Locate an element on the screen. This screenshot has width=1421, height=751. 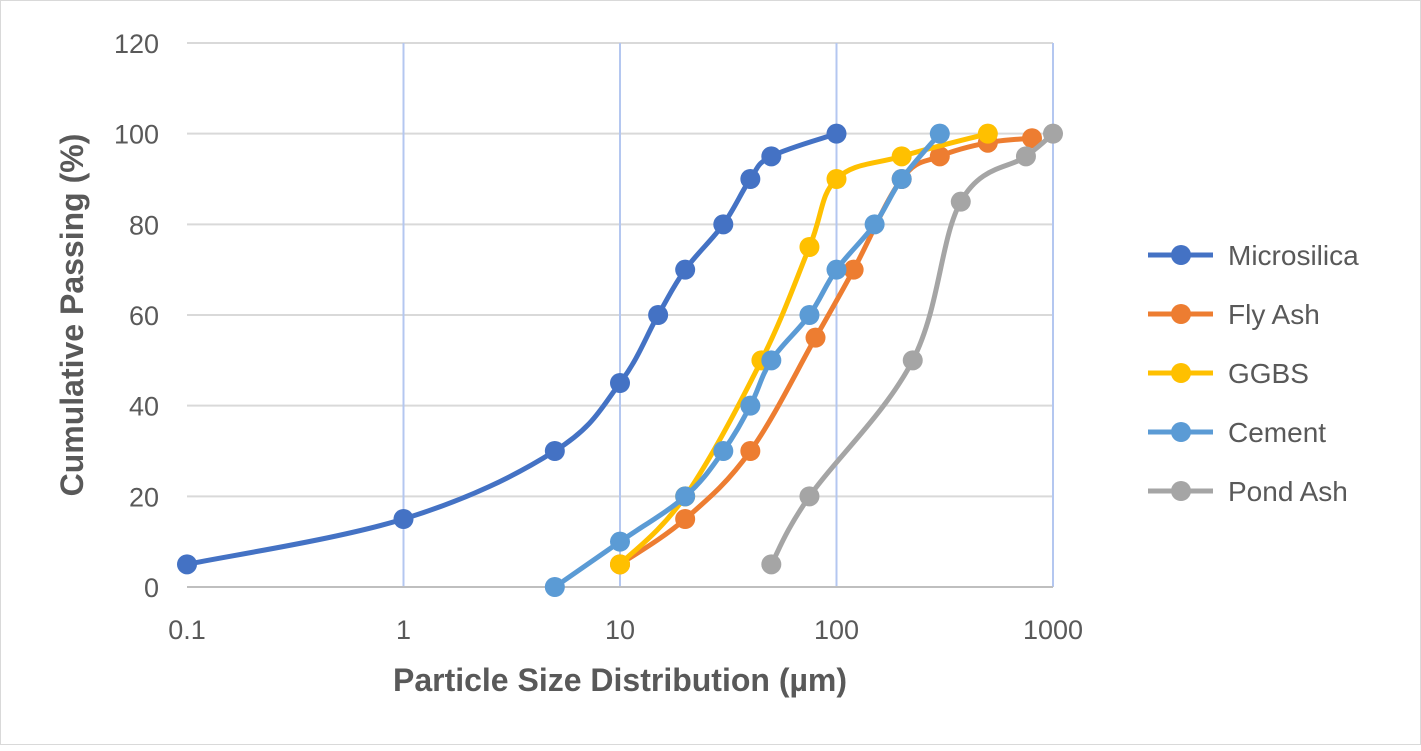
legend-label: Microsilica is located at coordinates (1293, 255).